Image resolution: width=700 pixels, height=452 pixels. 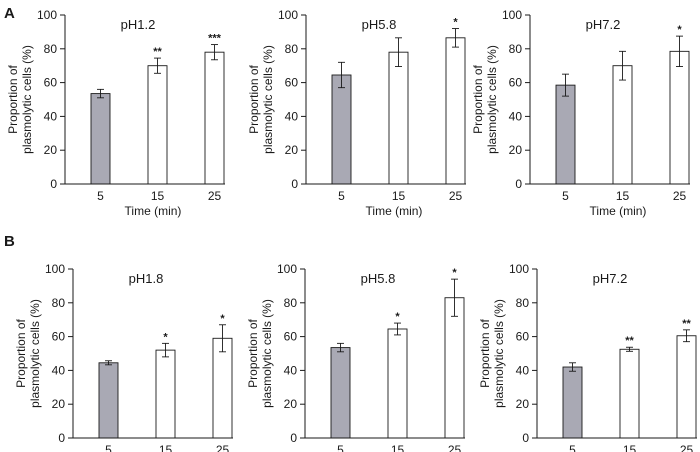 What do you see at coordinates (9, 241) in the screenshot?
I see `panel-label: B` at bounding box center [9, 241].